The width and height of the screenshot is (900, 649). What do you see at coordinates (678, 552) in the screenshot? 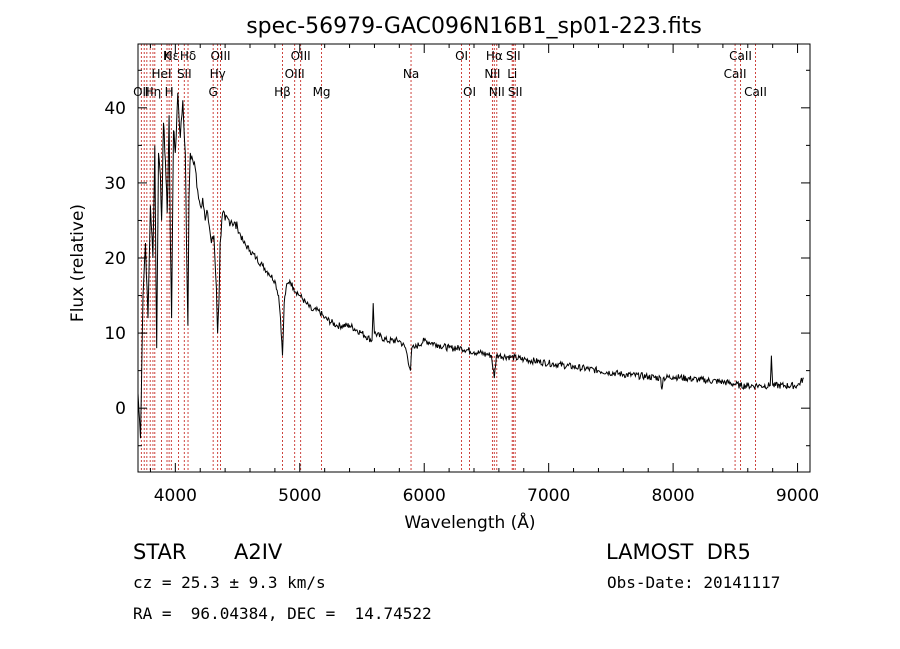
I see `survey-release: LAMOST DR5` at bounding box center [678, 552].